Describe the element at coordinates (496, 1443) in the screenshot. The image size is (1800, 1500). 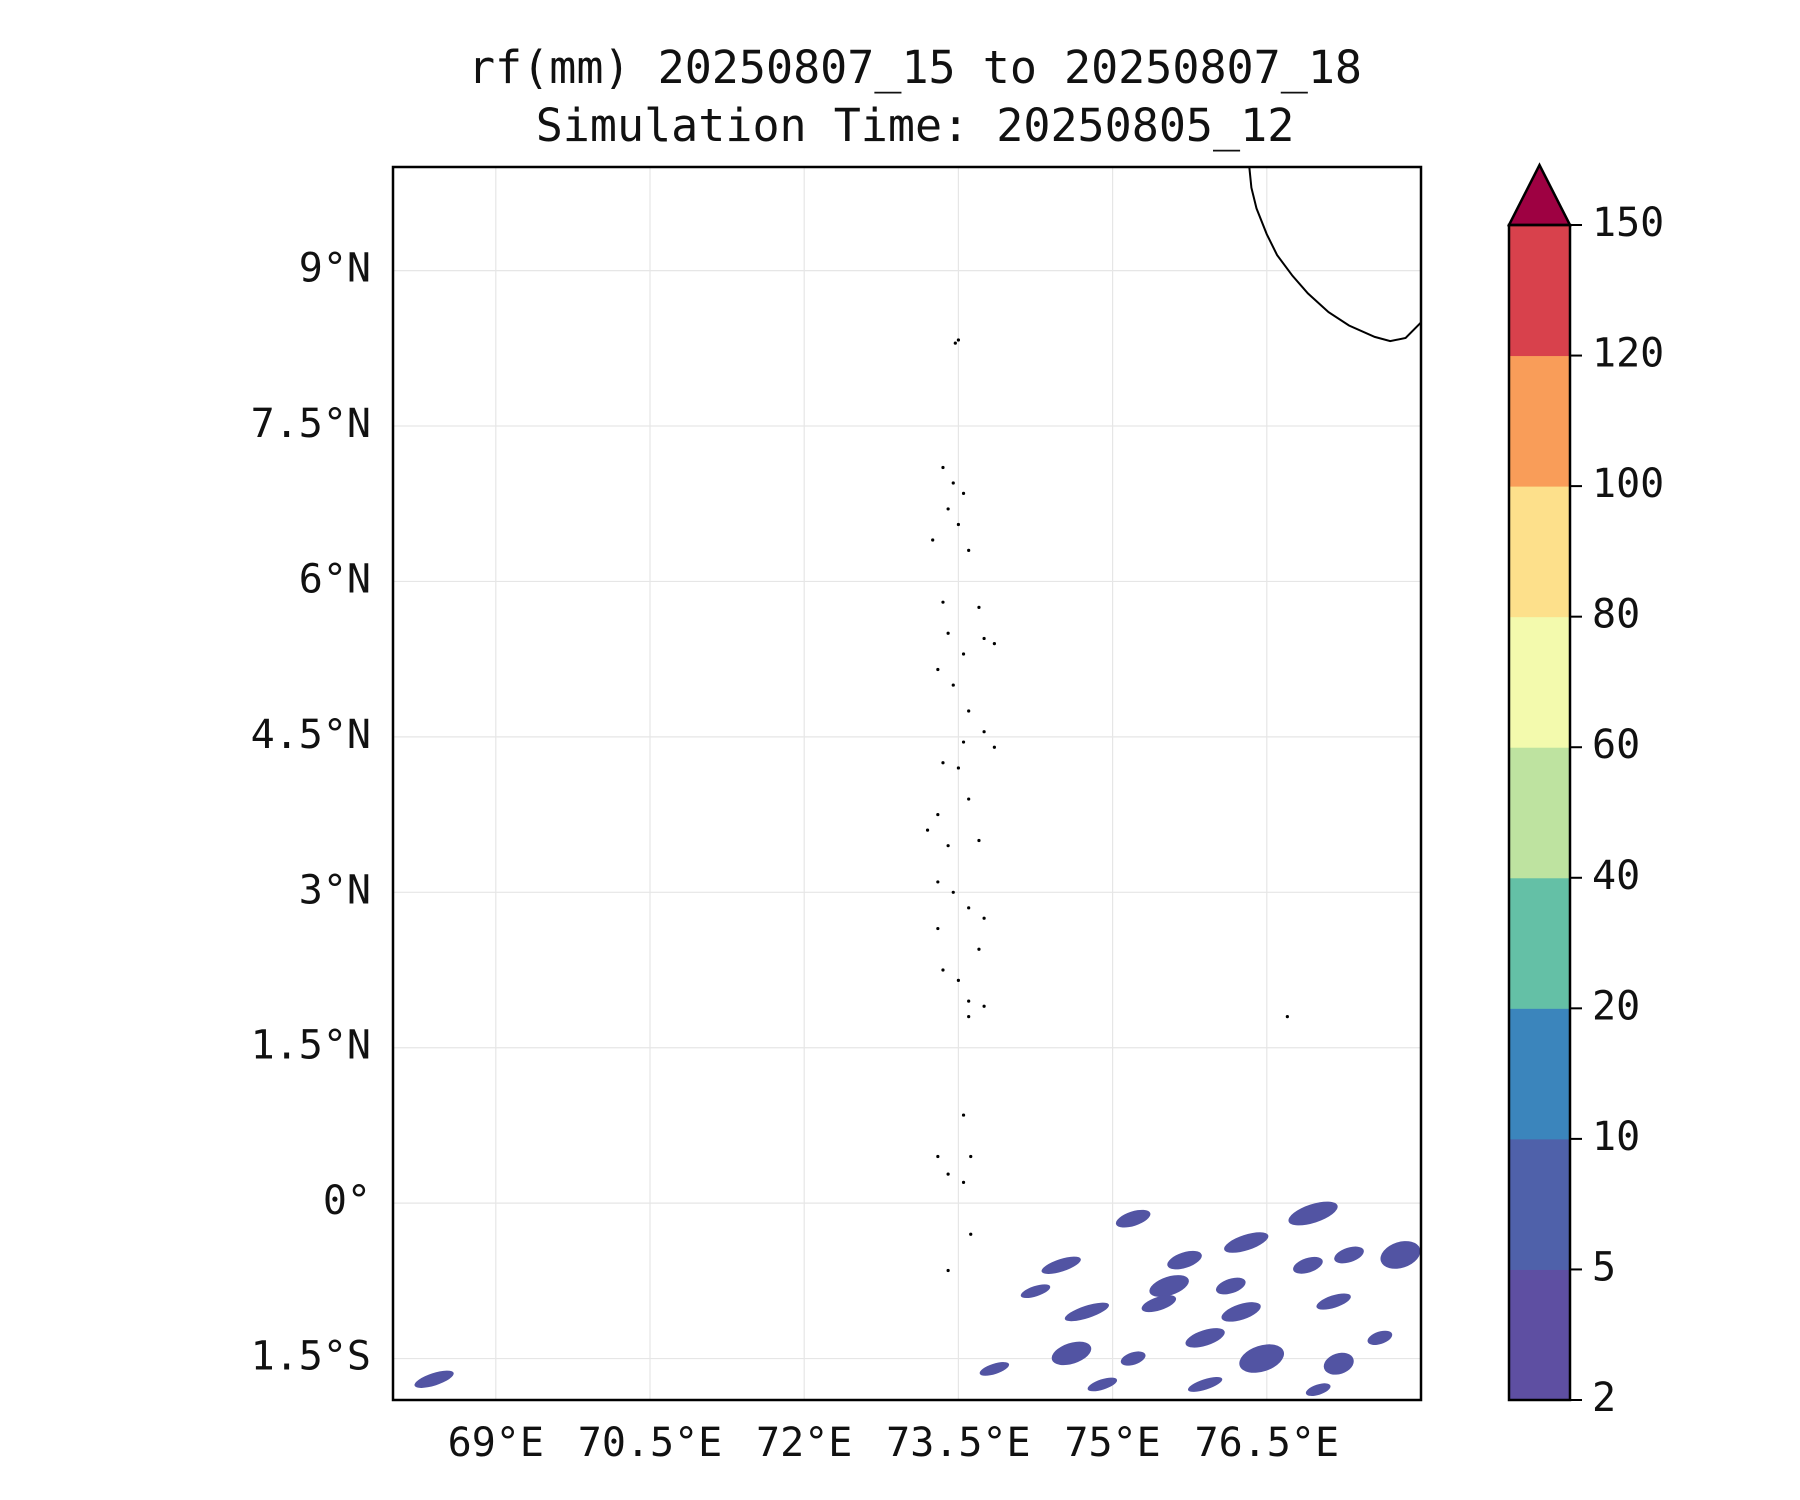
I see `lon-tick-label: 69°E` at that location.